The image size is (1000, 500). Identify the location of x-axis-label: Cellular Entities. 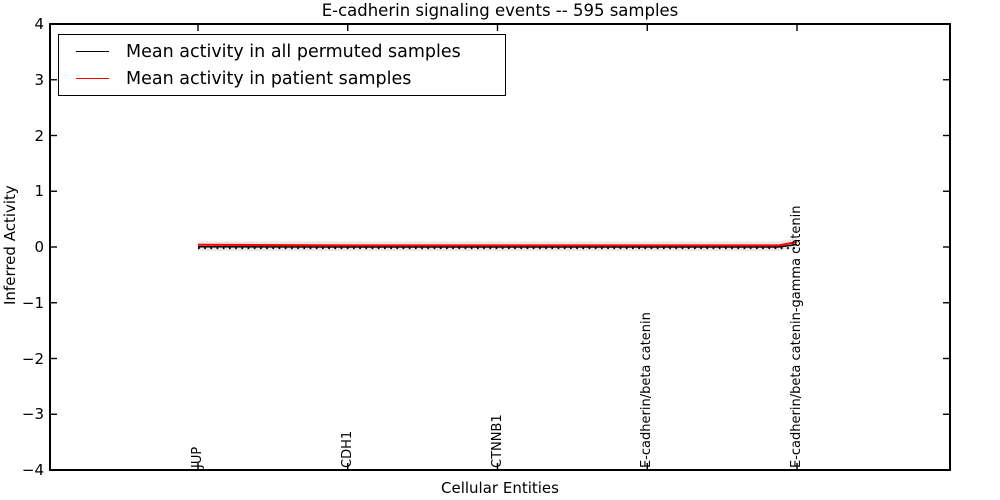
(500, 488).